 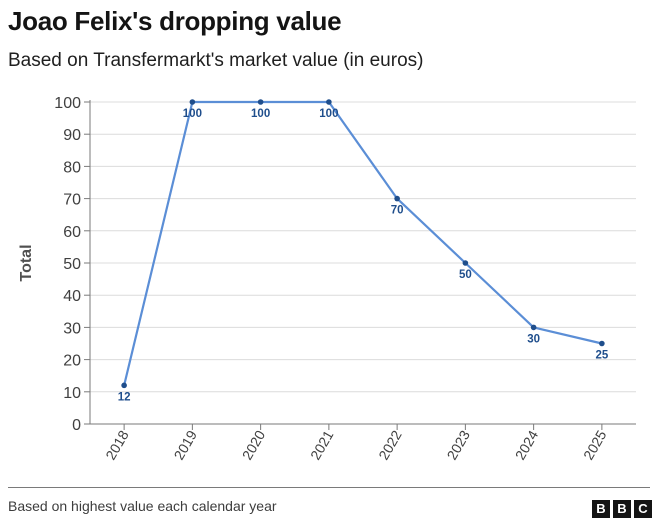 What do you see at coordinates (390, 444) in the screenshot?
I see `x-tick-label: 2022` at bounding box center [390, 444].